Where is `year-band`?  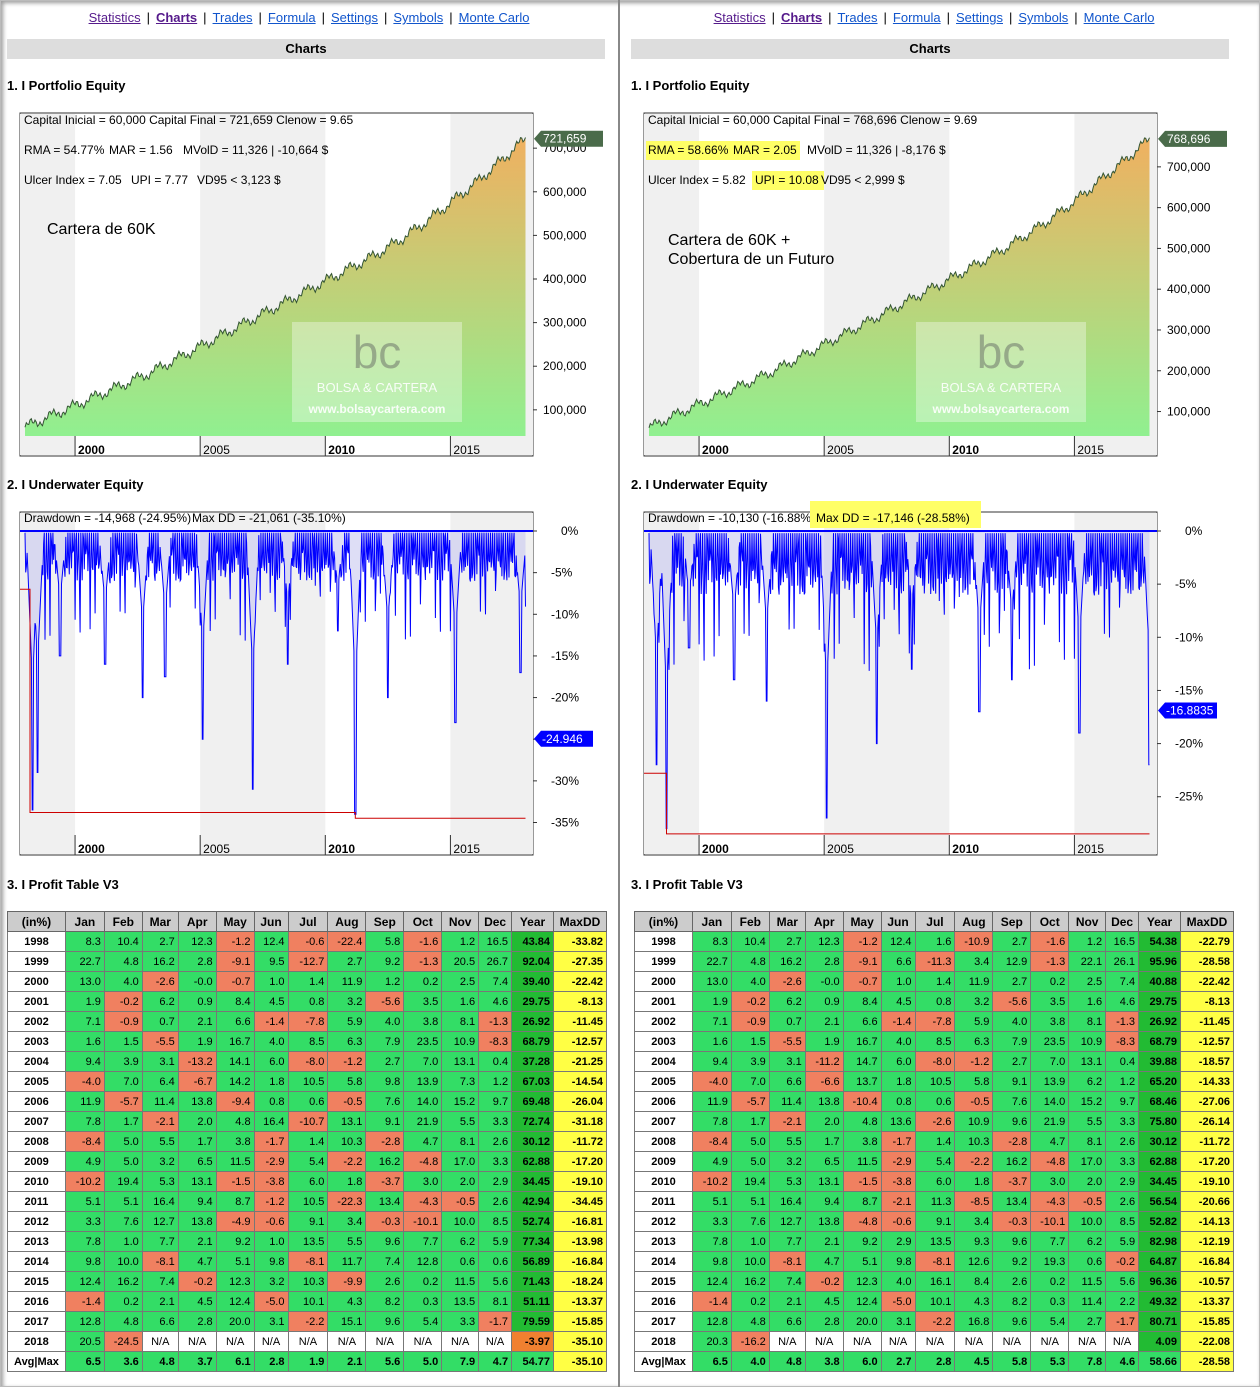 year-band is located at coordinates (672, 284).